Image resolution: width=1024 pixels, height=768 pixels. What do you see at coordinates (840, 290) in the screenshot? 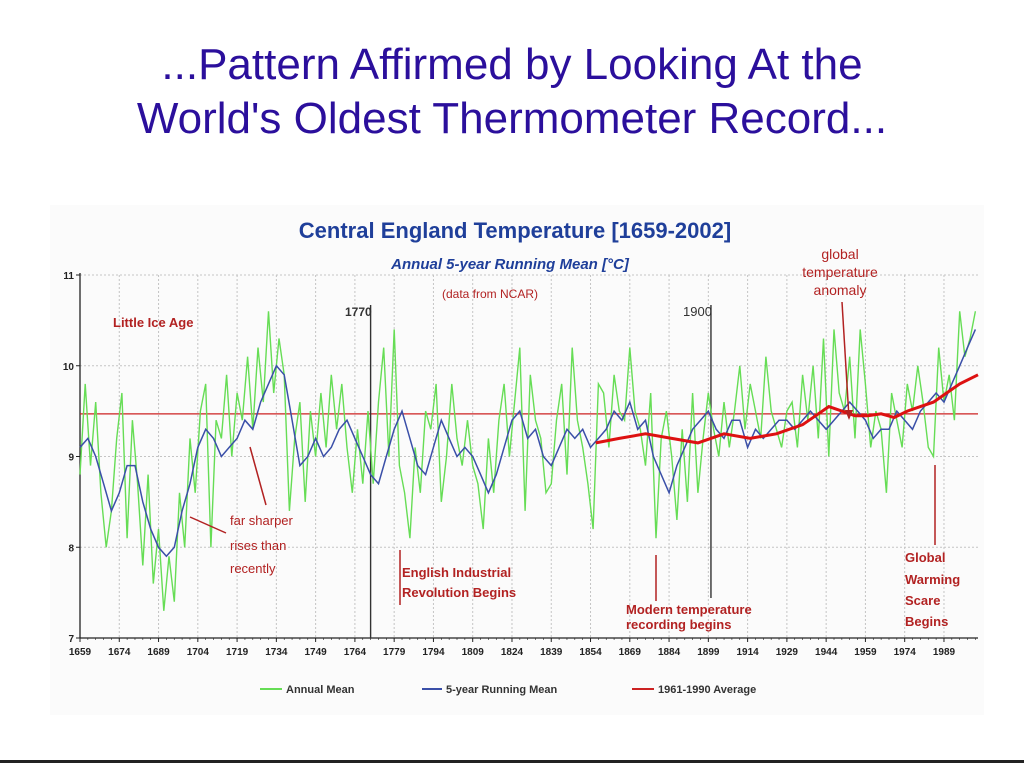
I see `annotation-global-anomaly-3: anomaly` at bounding box center [840, 290].